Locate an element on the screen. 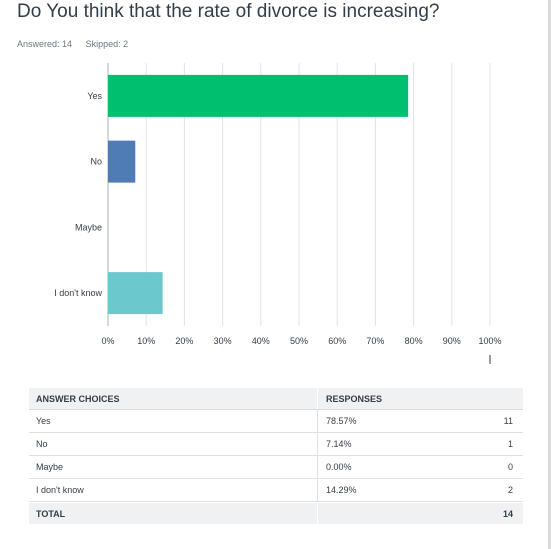 The image size is (551, 549). row-count: 11 is located at coordinates (508, 421).